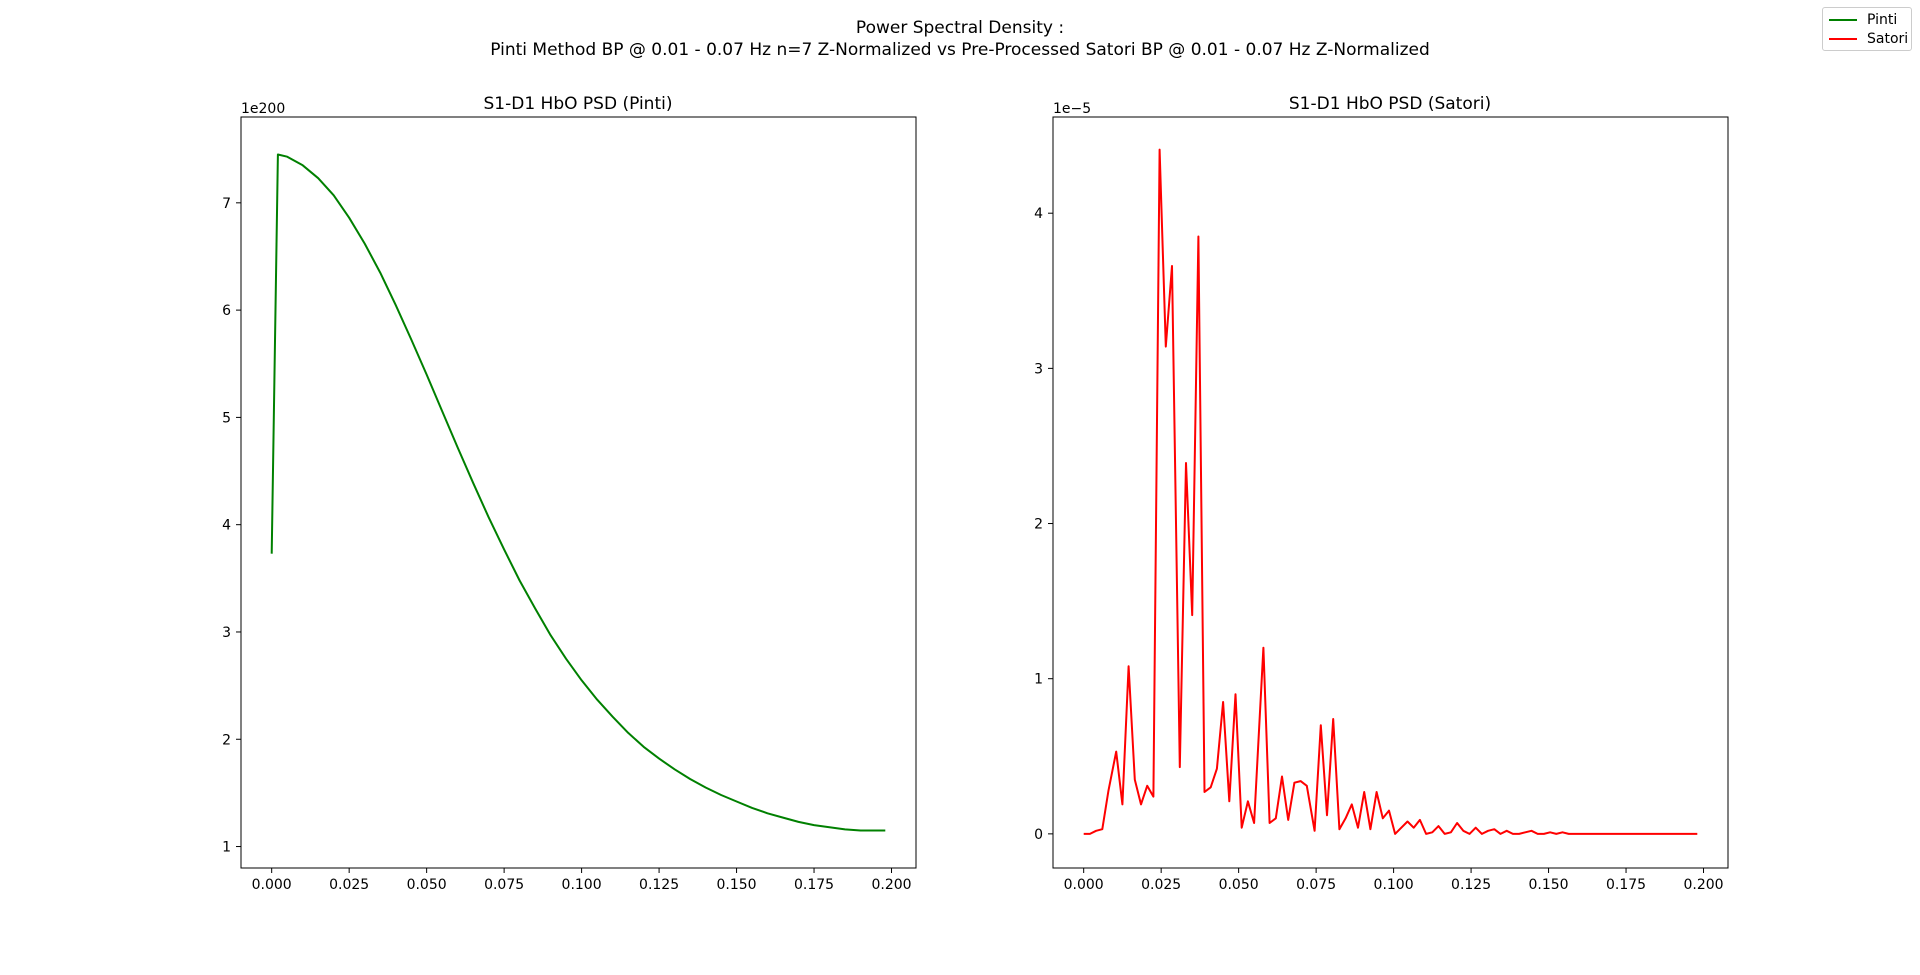 The width and height of the screenshot is (1920, 975). Describe the element at coordinates (226, 740) in the screenshot. I see `y-tick-label-pinti: 2` at that location.